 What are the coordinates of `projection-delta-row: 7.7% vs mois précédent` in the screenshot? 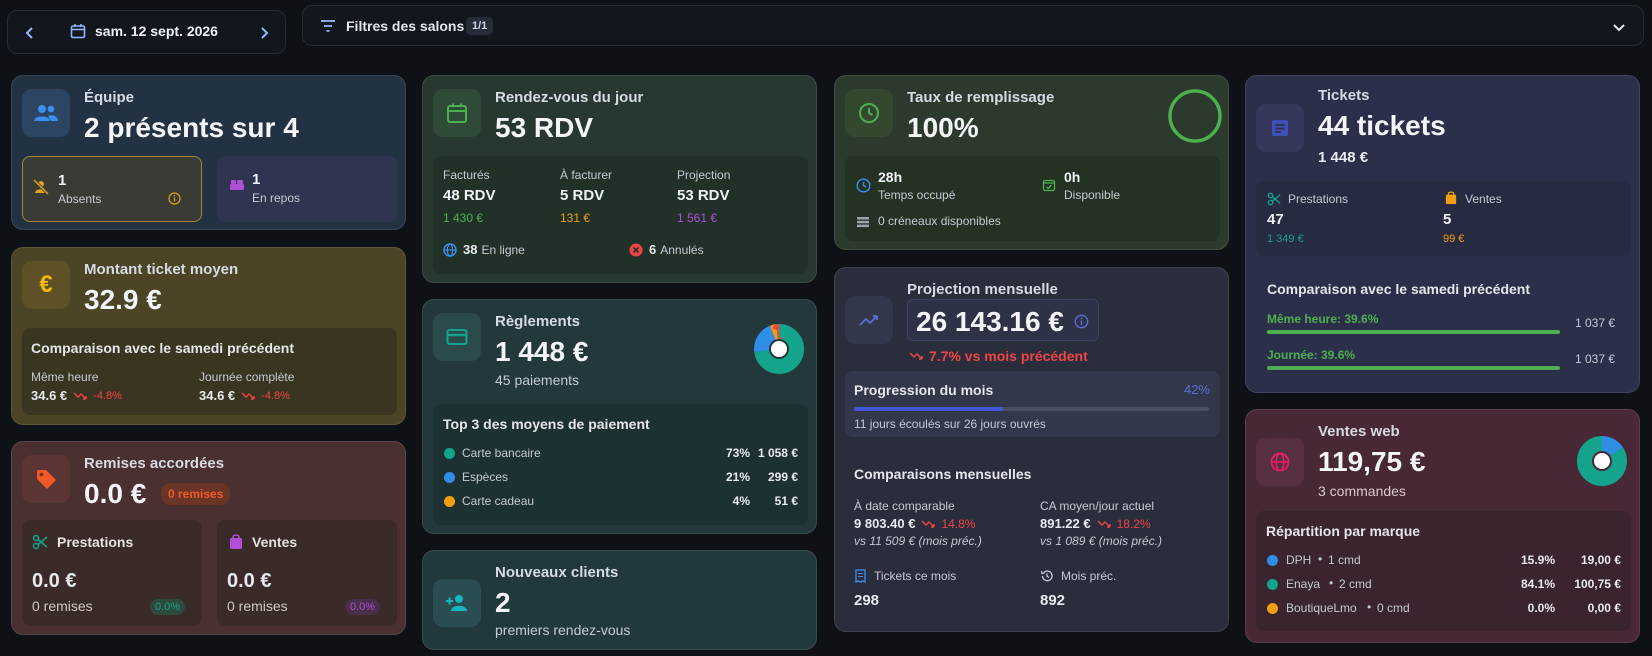 It's located at (998, 356).